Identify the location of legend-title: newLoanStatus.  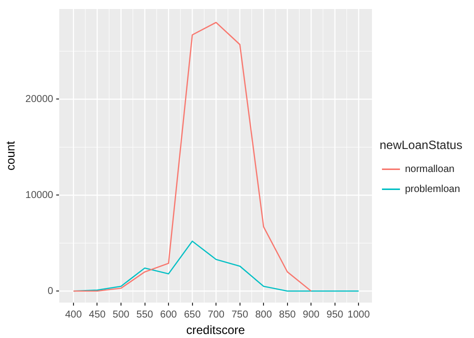
(421, 145).